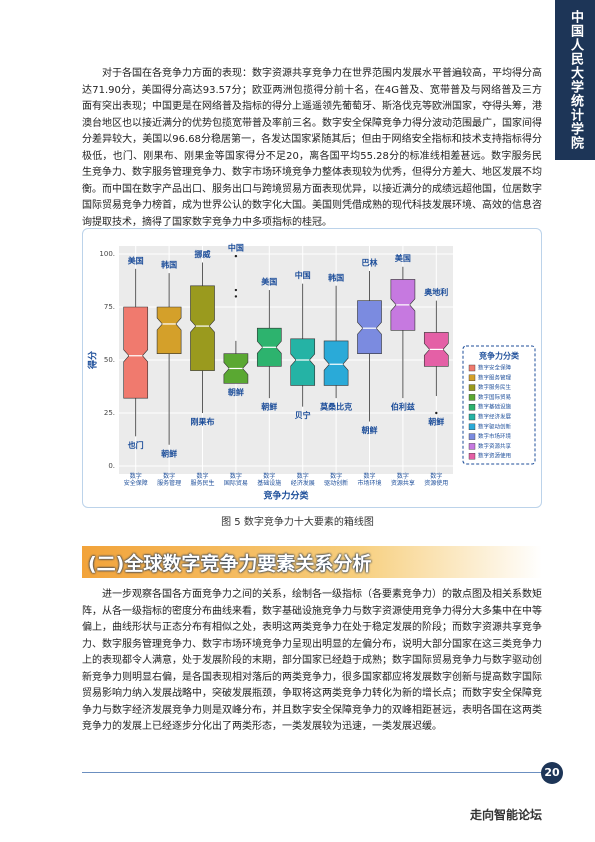 This screenshot has width=595, height=842. What do you see at coordinates (495, 387) in the screenshot?
I see `legend-label: 数字服务民生` at bounding box center [495, 387].